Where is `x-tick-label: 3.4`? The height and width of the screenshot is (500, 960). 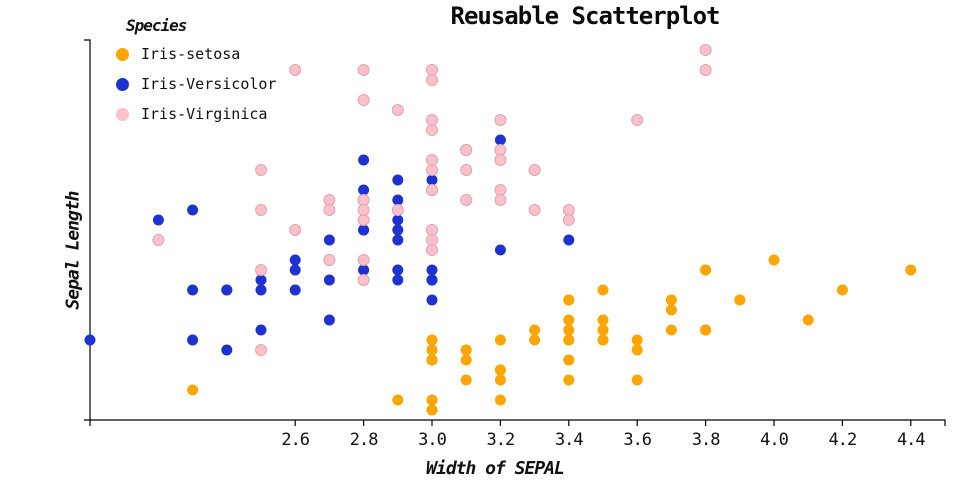 x-tick-label: 3.4 is located at coordinates (569, 440).